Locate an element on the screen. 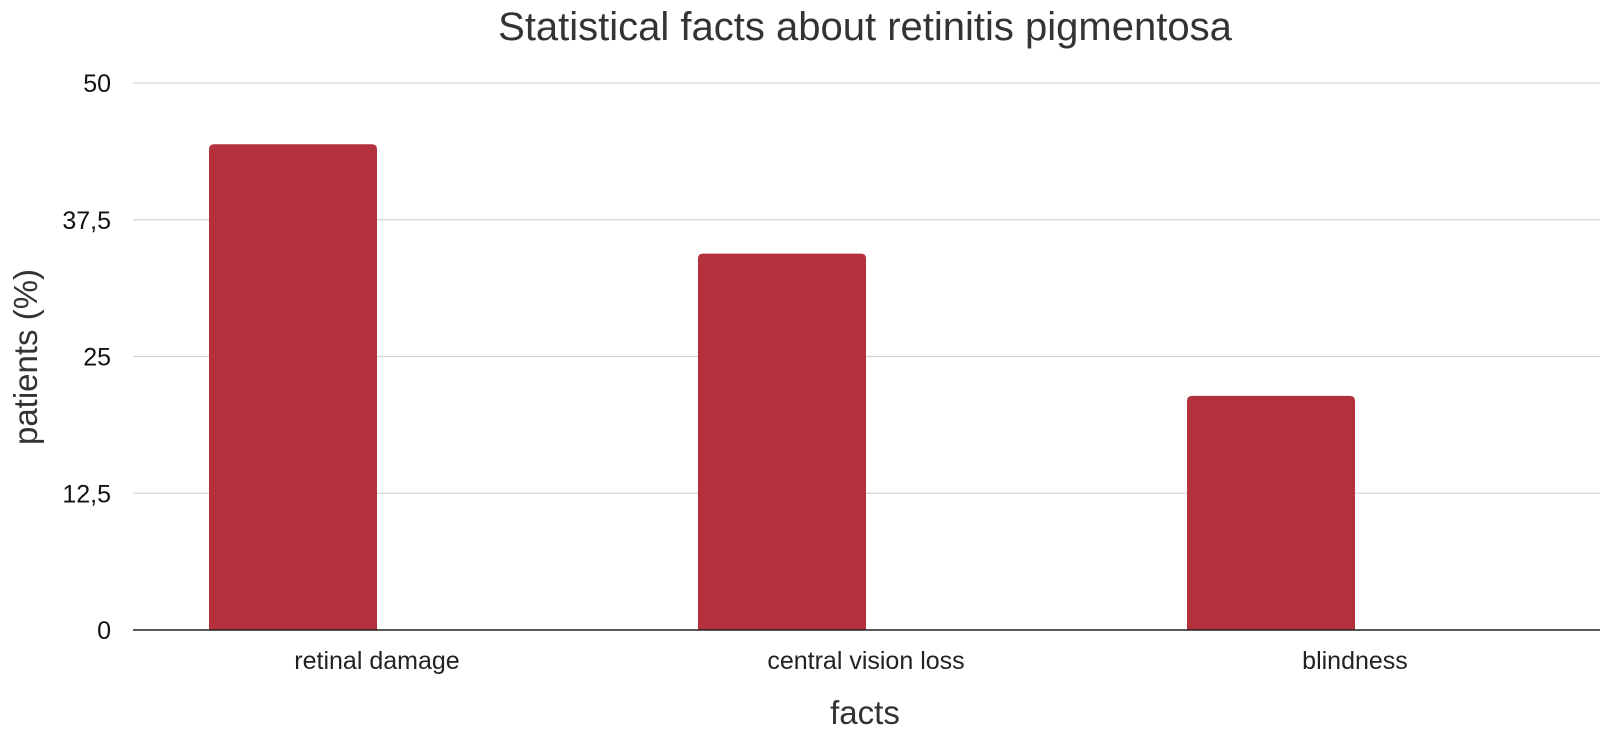 This screenshot has height=733, width=1600. x-tick-label: blindness is located at coordinates (1355, 661).